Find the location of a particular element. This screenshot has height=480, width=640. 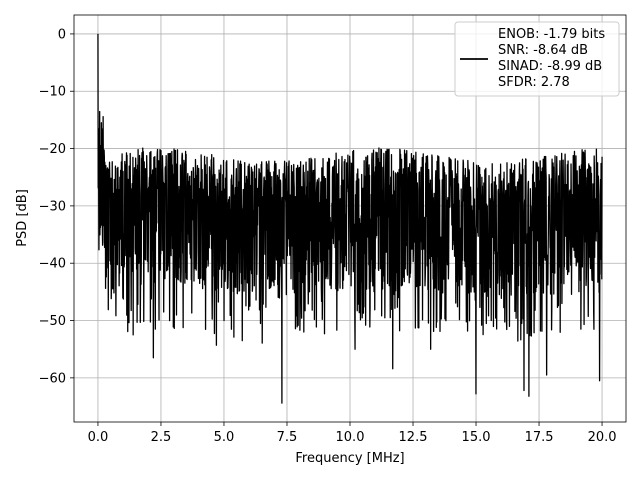

x-tick-label: 5.0 is located at coordinates (224, 437).